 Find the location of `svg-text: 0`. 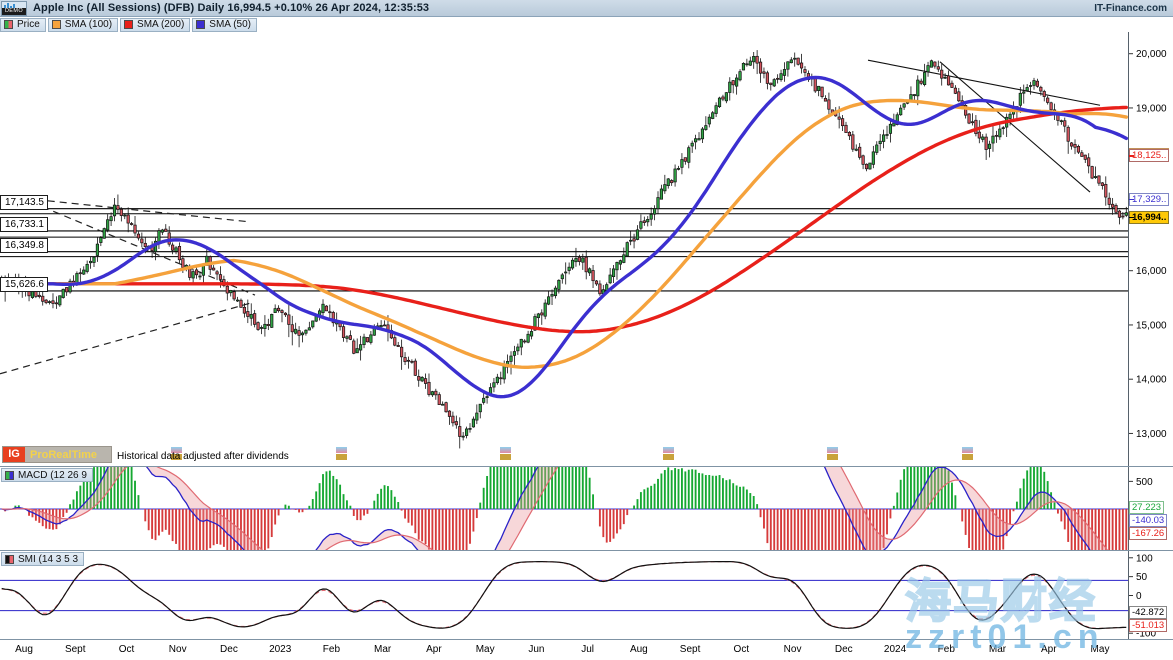

svg-text: 0 is located at coordinates (1139, 596).